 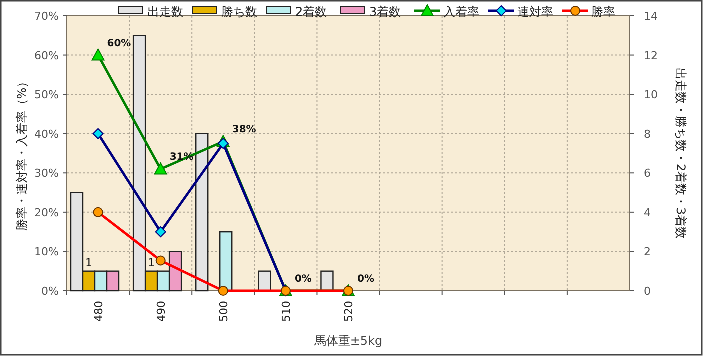 What do you see at coordinates (161, 311) in the screenshot?
I see `x-tick-label: 490` at bounding box center [161, 311].